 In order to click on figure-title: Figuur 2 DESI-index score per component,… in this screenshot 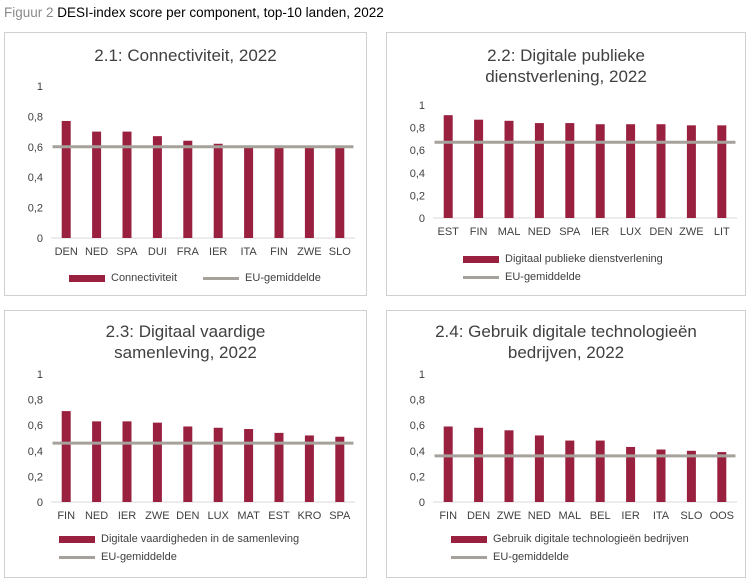, I will do `click(194, 12)`.